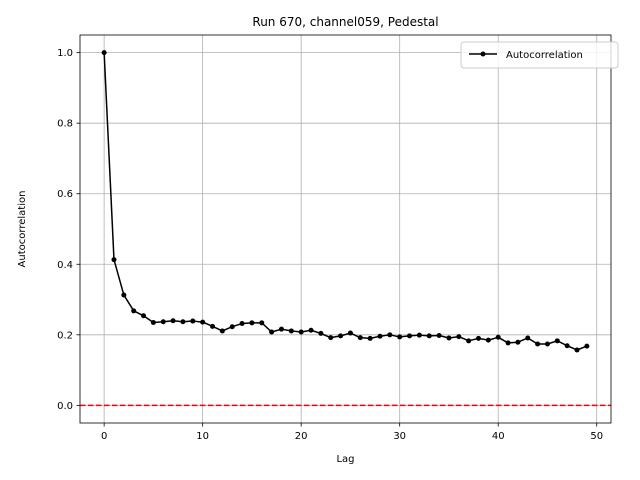  What do you see at coordinates (104, 436) in the screenshot?
I see `x-tick-label: 0` at bounding box center [104, 436].